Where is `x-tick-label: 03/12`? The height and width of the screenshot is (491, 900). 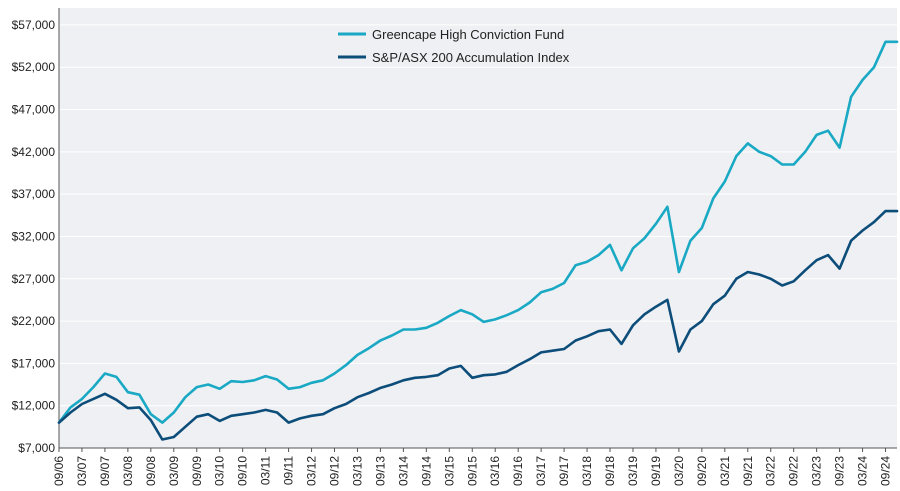 x-tick-label: 03/12 is located at coordinates (312, 471).